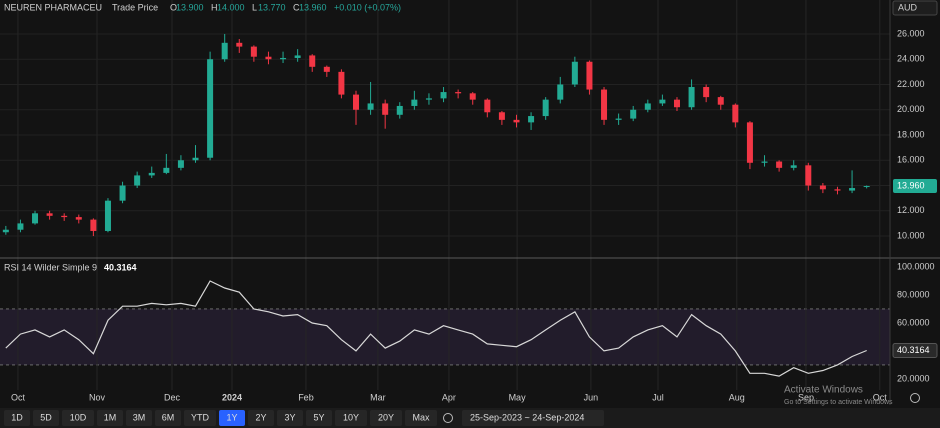 The width and height of the screenshot is (940, 428). I want to click on y-tick-label: 12.000, so click(911, 210).